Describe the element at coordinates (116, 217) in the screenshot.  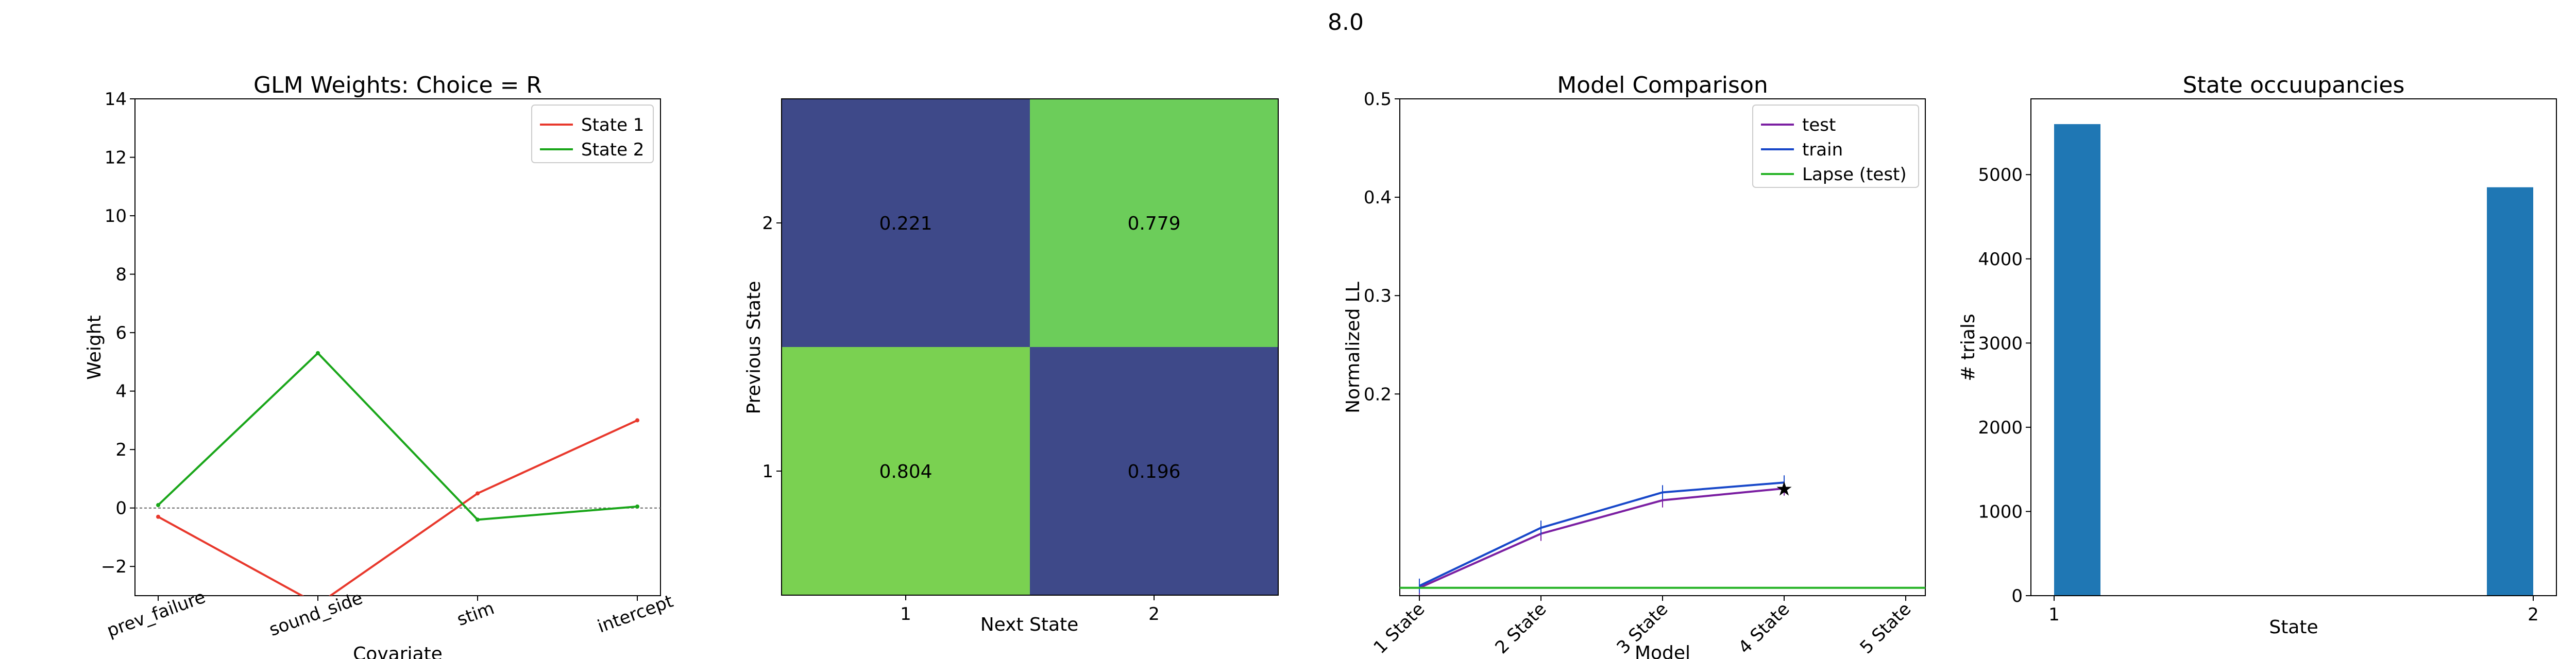
I see `glm-ytick-label: 10` at that location.